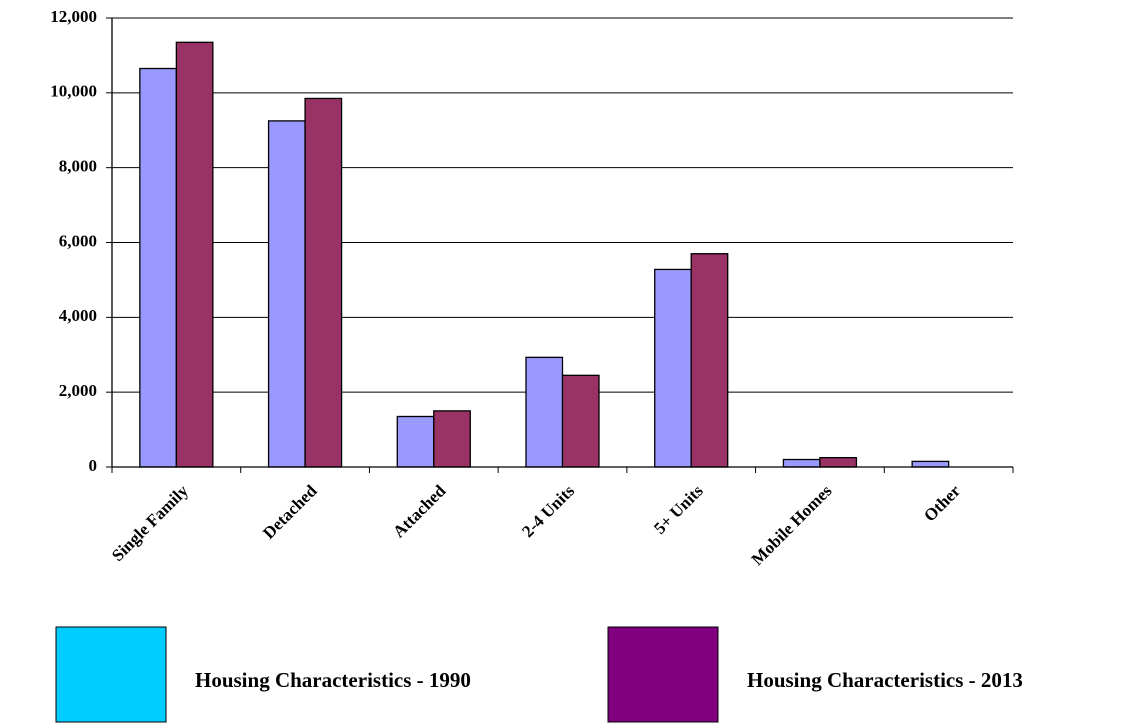 The width and height of the screenshot is (1133, 725). I want to click on x-tick-label: Mobile Homes, so click(792, 525).